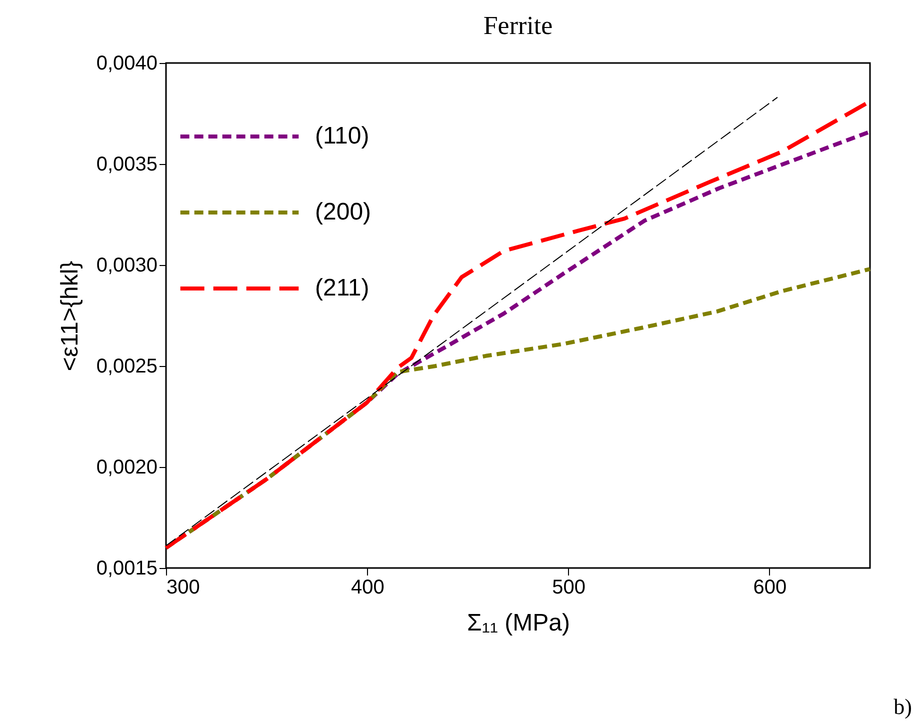 This screenshot has height=722, width=924. What do you see at coordinates (367, 587) in the screenshot?
I see `x-tick-label: 400` at bounding box center [367, 587].